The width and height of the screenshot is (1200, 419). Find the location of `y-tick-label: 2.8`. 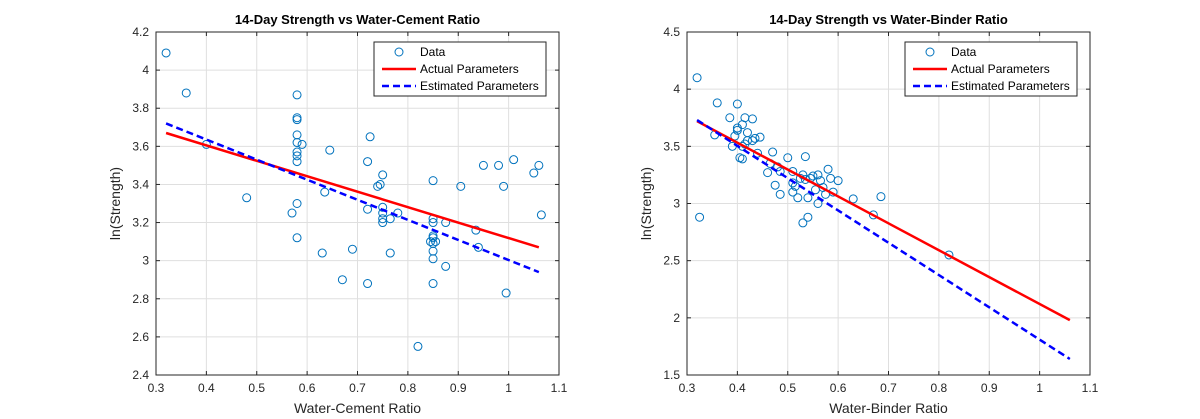

y-tick-label: 2.8 is located at coordinates (140, 299).